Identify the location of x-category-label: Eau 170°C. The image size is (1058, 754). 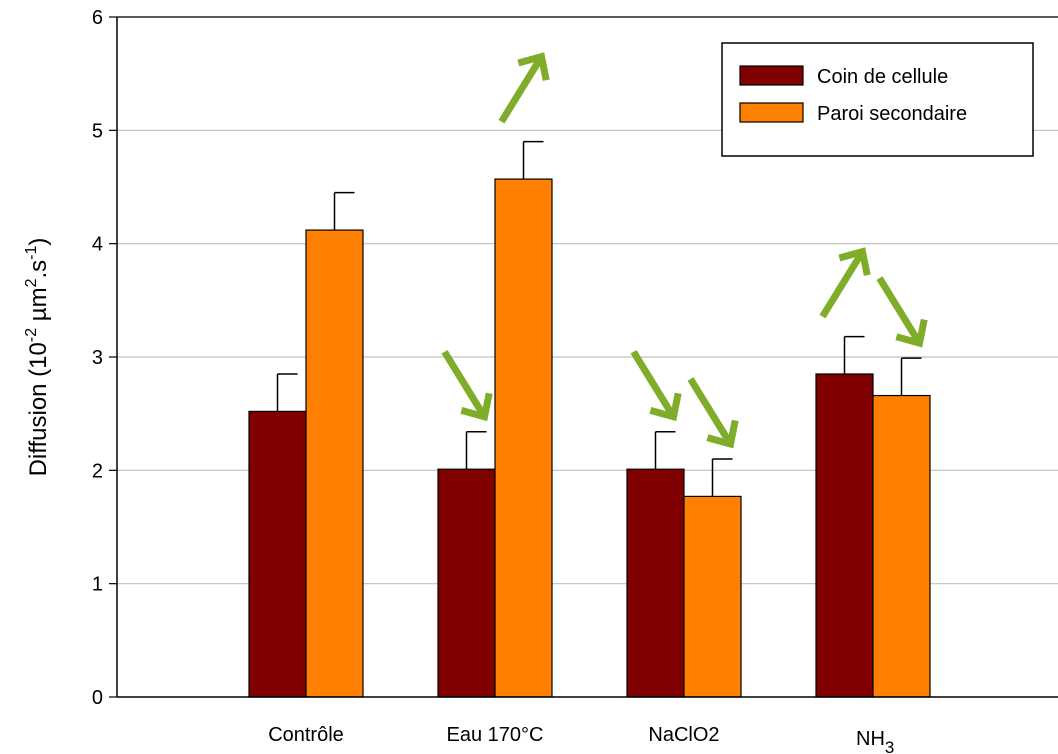
(495, 735).